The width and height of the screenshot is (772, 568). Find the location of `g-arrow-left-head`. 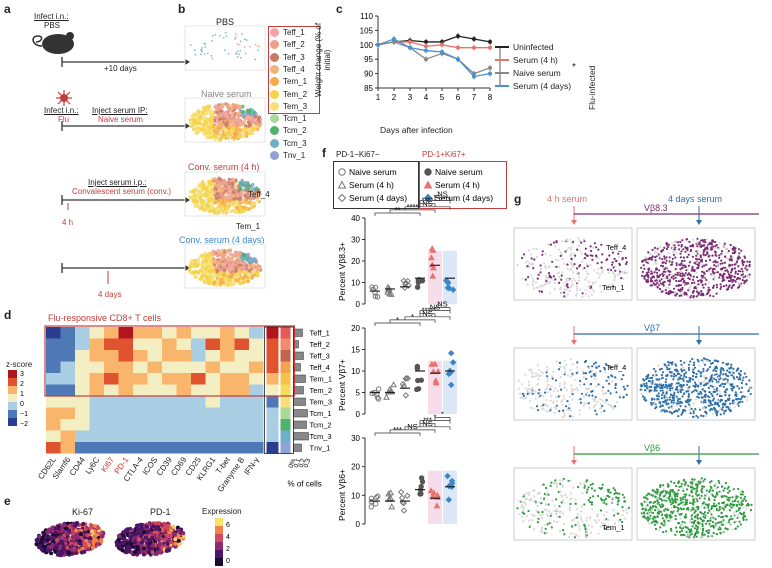

g-arrow-left-head is located at coordinates (574, 222).